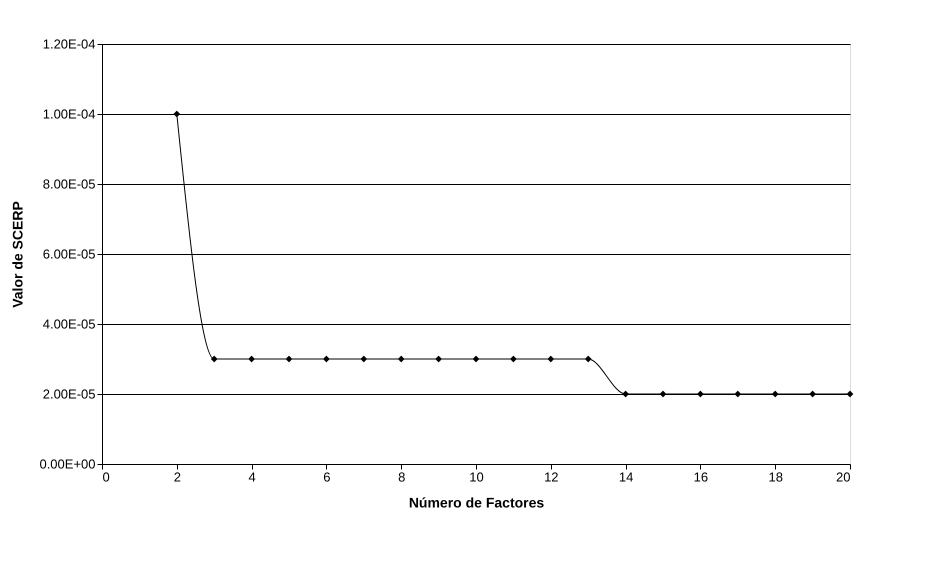  What do you see at coordinates (69, 324) in the screenshot?
I see `y-tick-label: 4.00E-05` at bounding box center [69, 324].